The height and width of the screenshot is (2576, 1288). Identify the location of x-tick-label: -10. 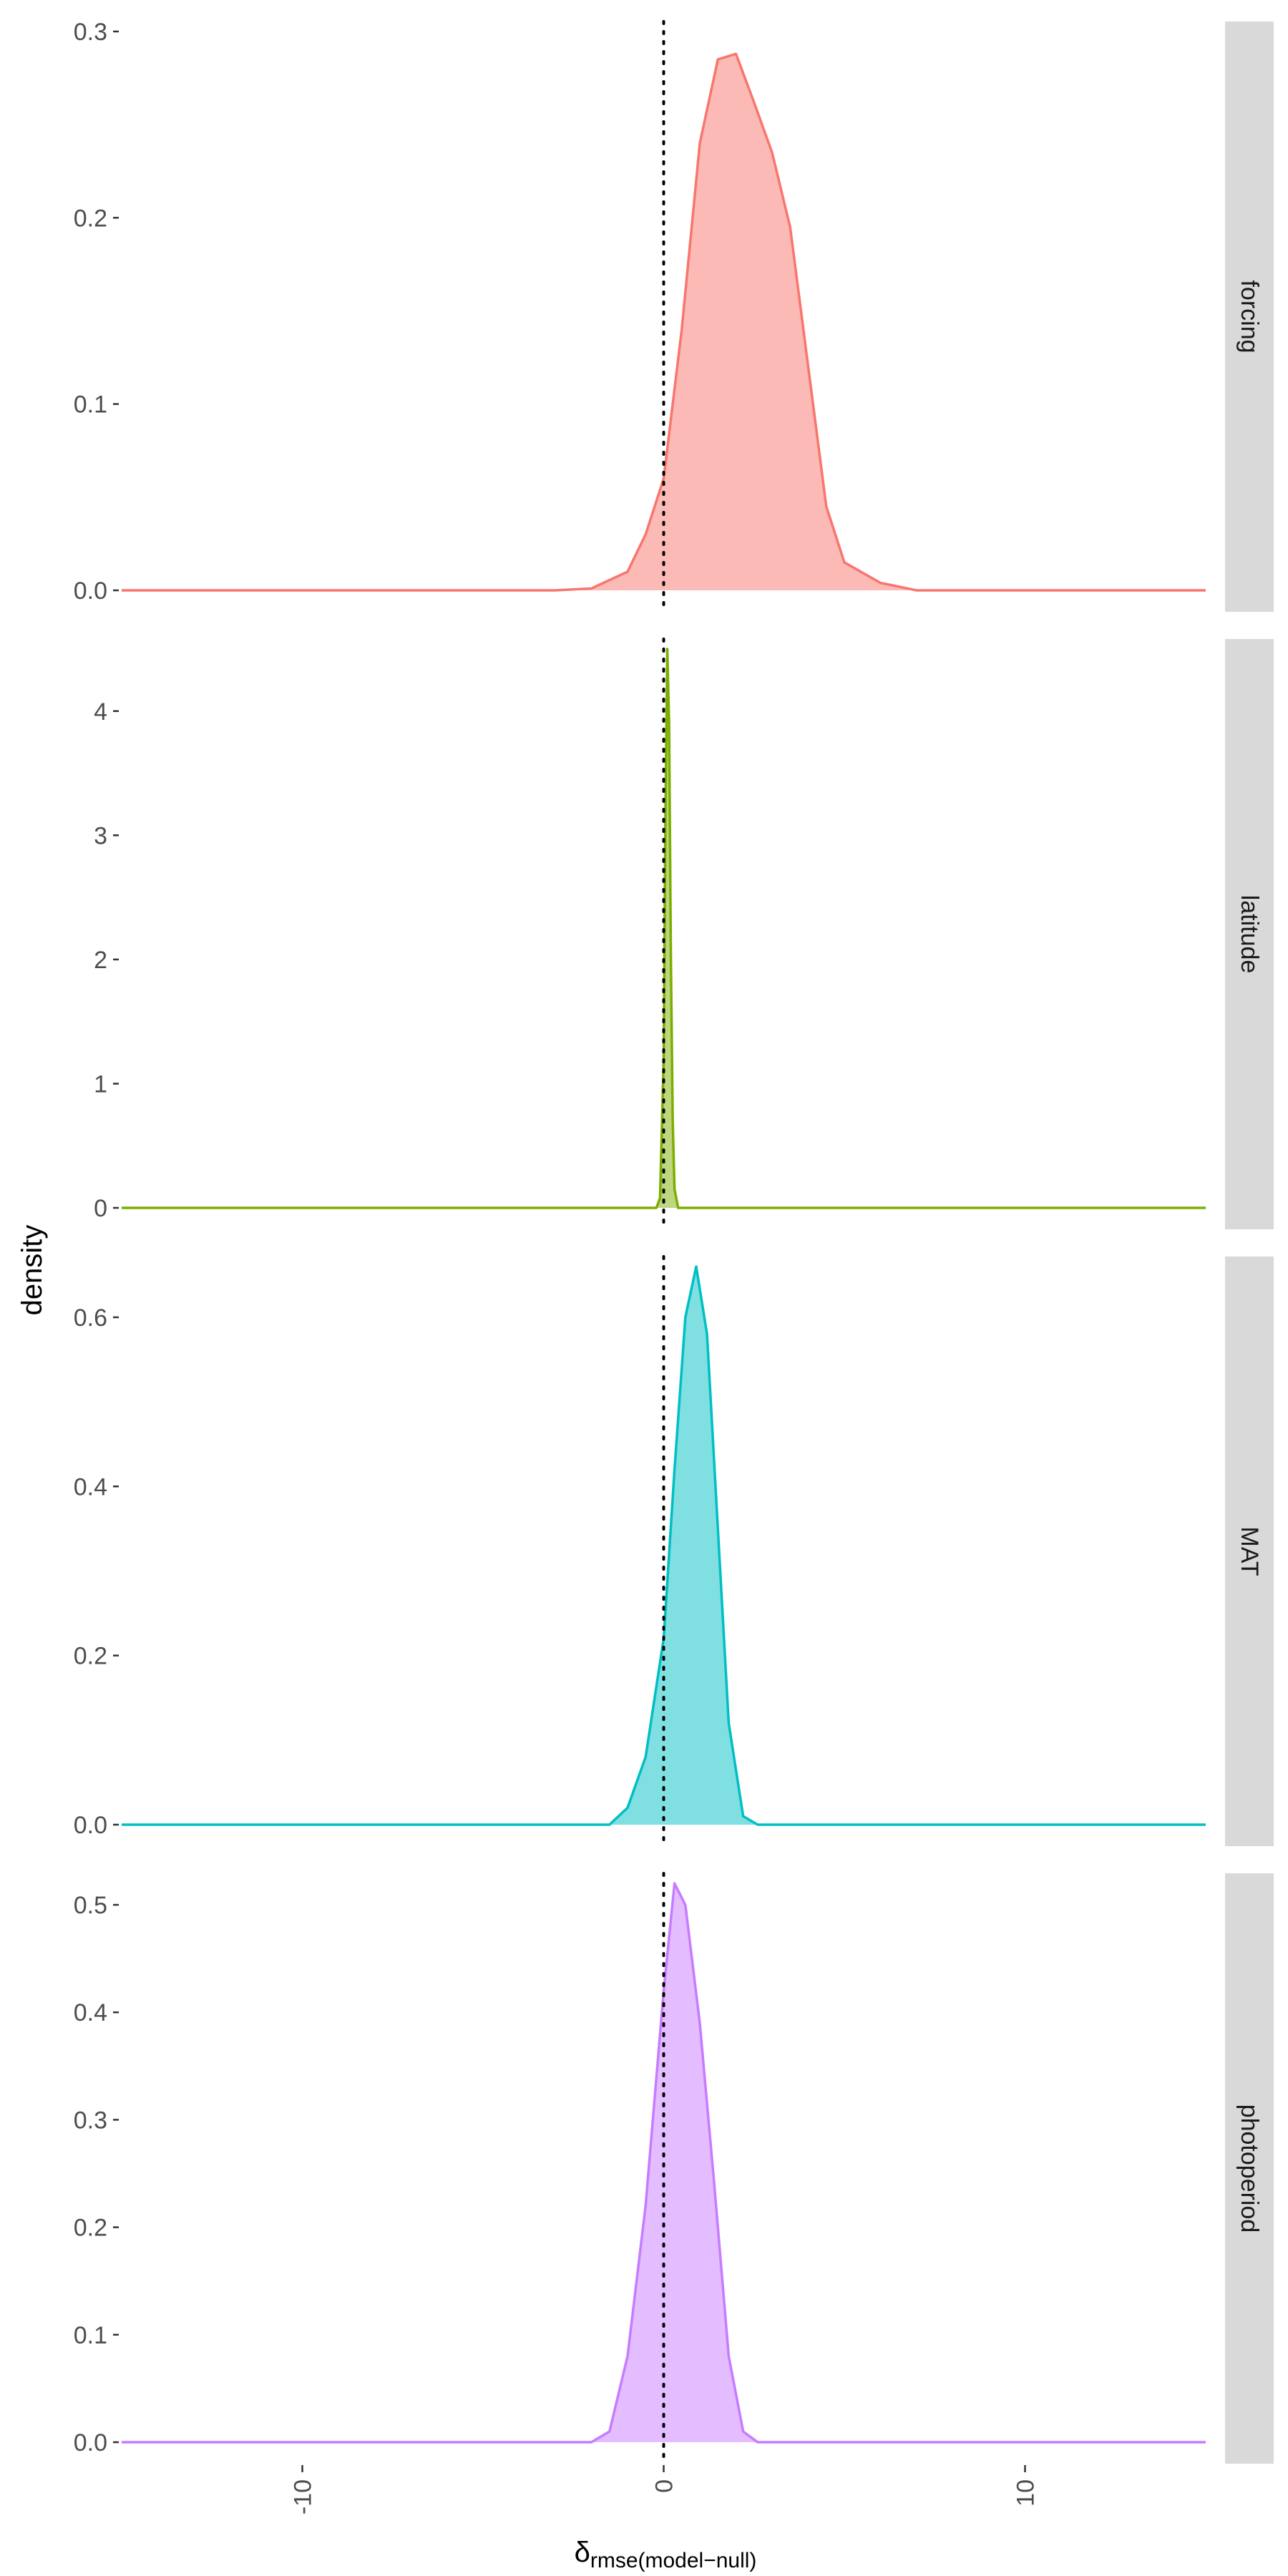
(303, 2496).